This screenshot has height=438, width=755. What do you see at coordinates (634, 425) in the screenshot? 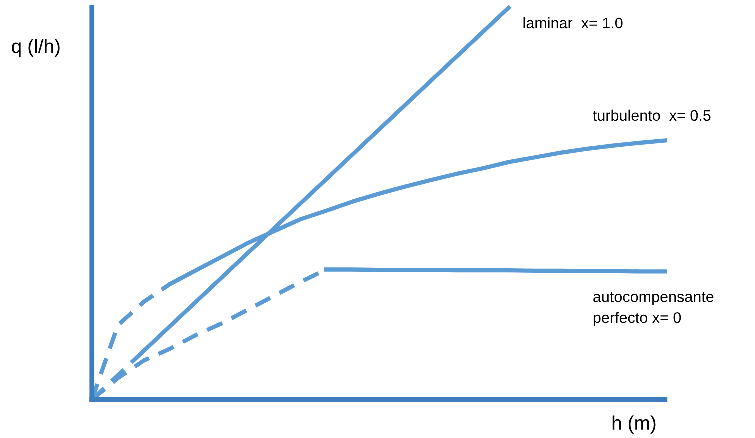
I see `x-axis-title: h (m)` at bounding box center [634, 425].